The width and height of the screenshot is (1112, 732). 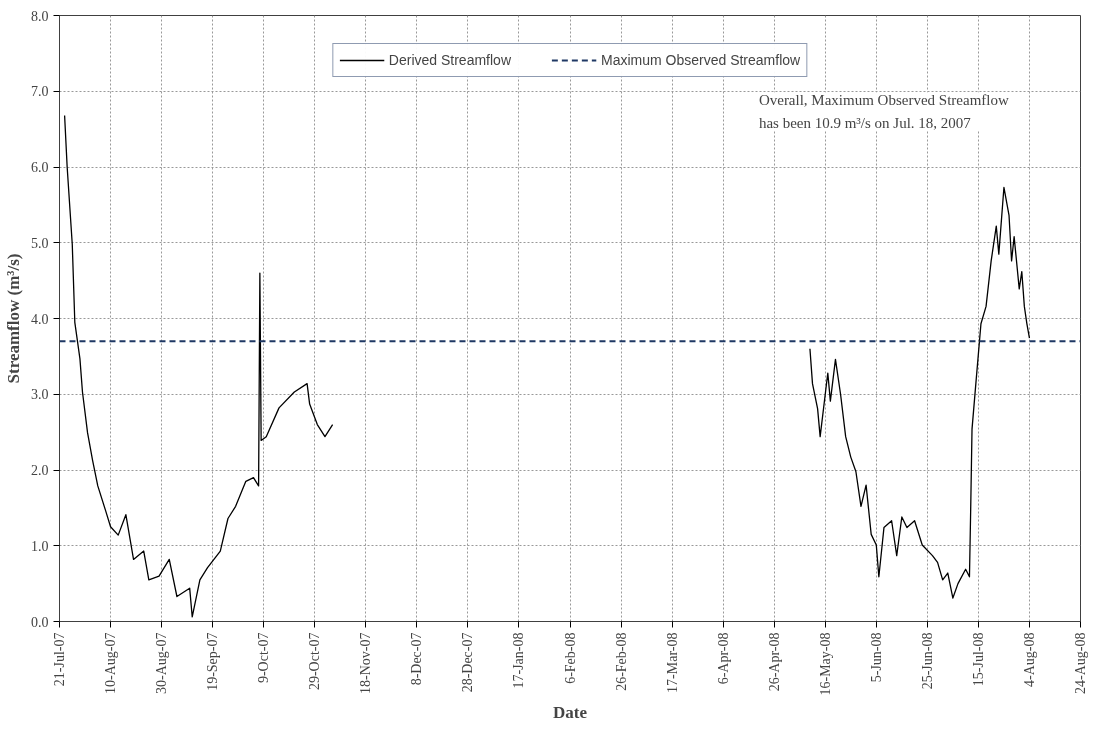 What do you see at coordinates (927, 661) in the screenshot?
I see `x-tick-label: 25-Jun-08` at bounding box center [927, 661].